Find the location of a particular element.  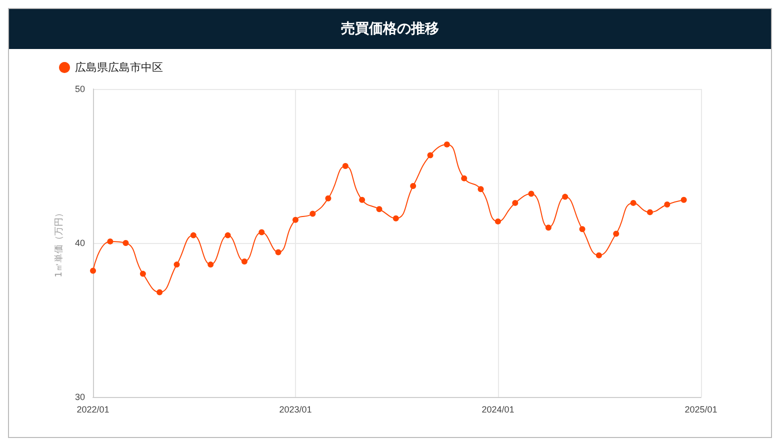

legend-label: 広島県広島市中区 is located at coordinates (119, 67).